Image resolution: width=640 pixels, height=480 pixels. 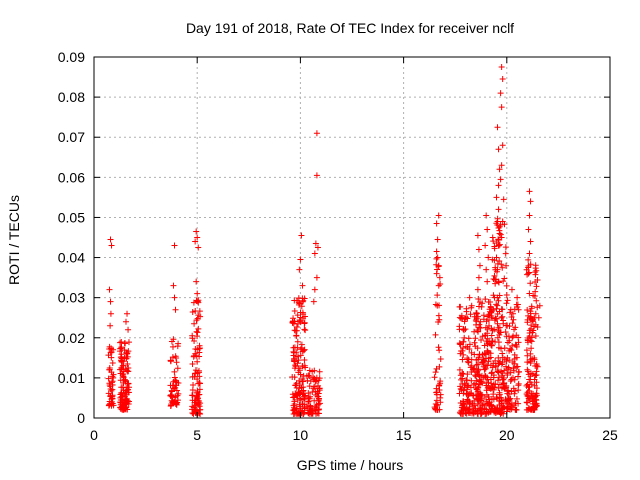 What do you see at coordinates (301, 435) in the screenshot?
I see `x-tick-label: 10` at bounding box center [301, 435].